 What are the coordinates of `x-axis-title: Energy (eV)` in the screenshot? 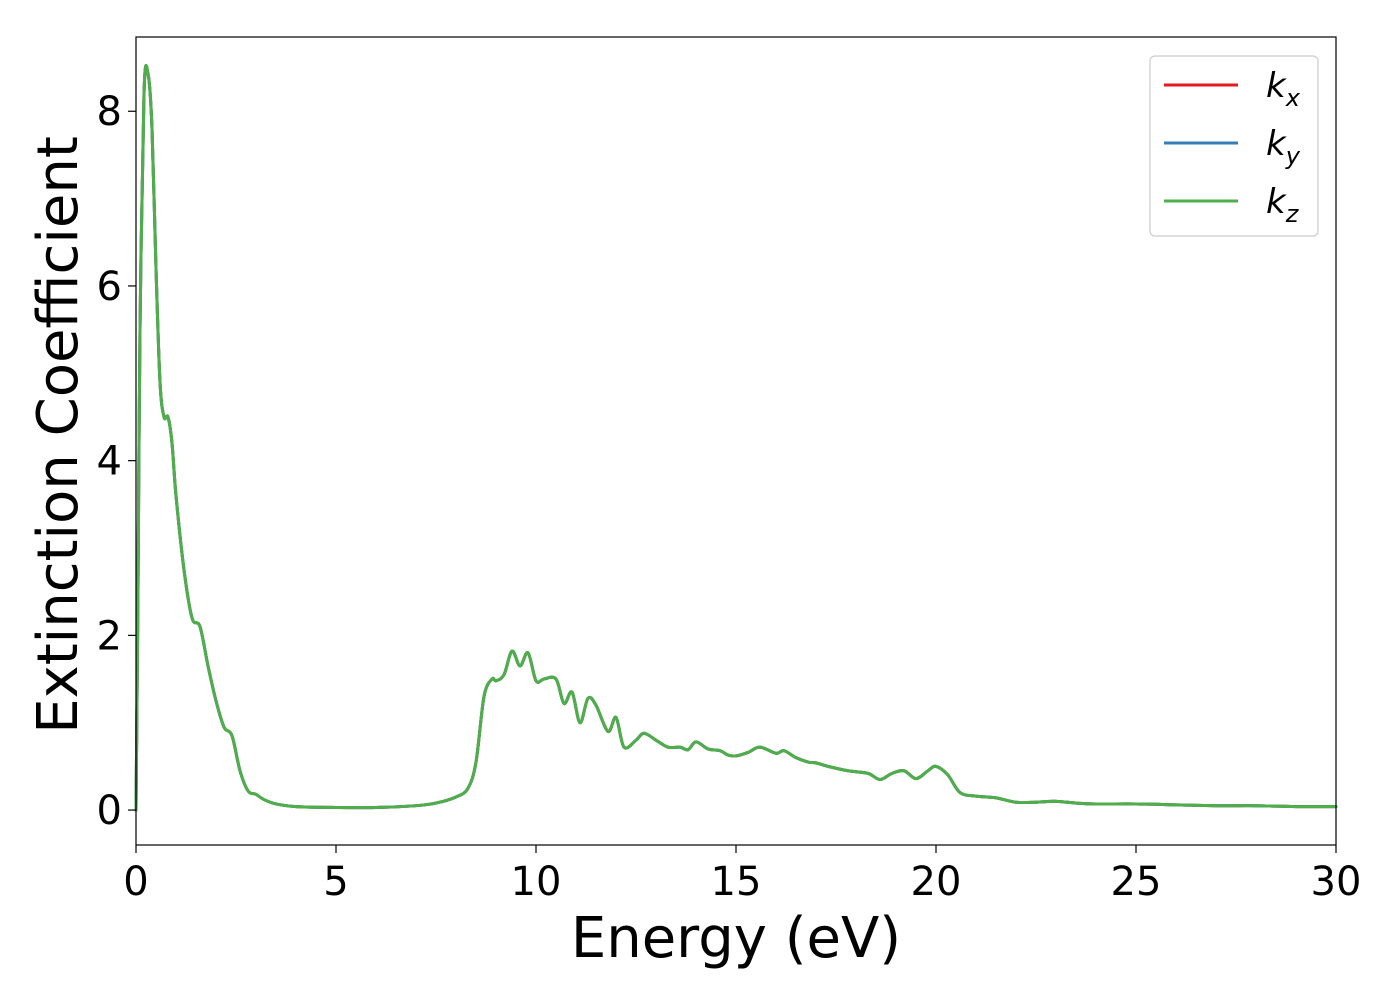 It's located at (736, 938).